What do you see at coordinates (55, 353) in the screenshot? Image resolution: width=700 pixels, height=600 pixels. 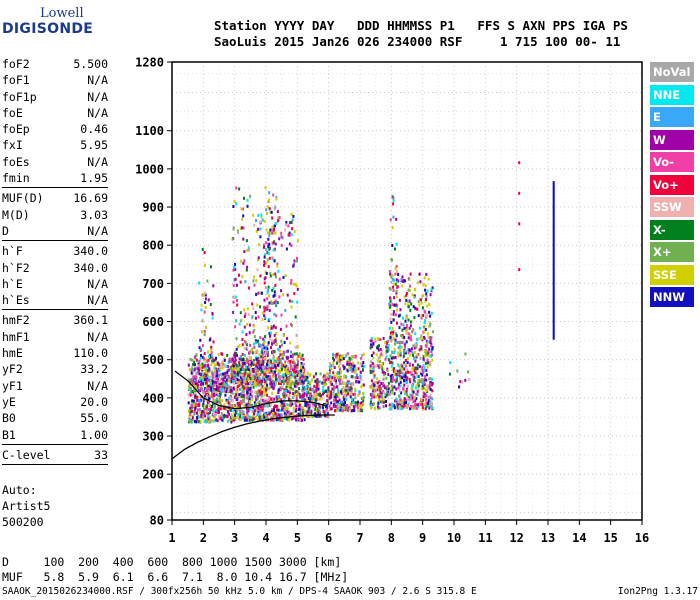 I see `param-row: hmE 110.0` at bounding box center [55, 353].